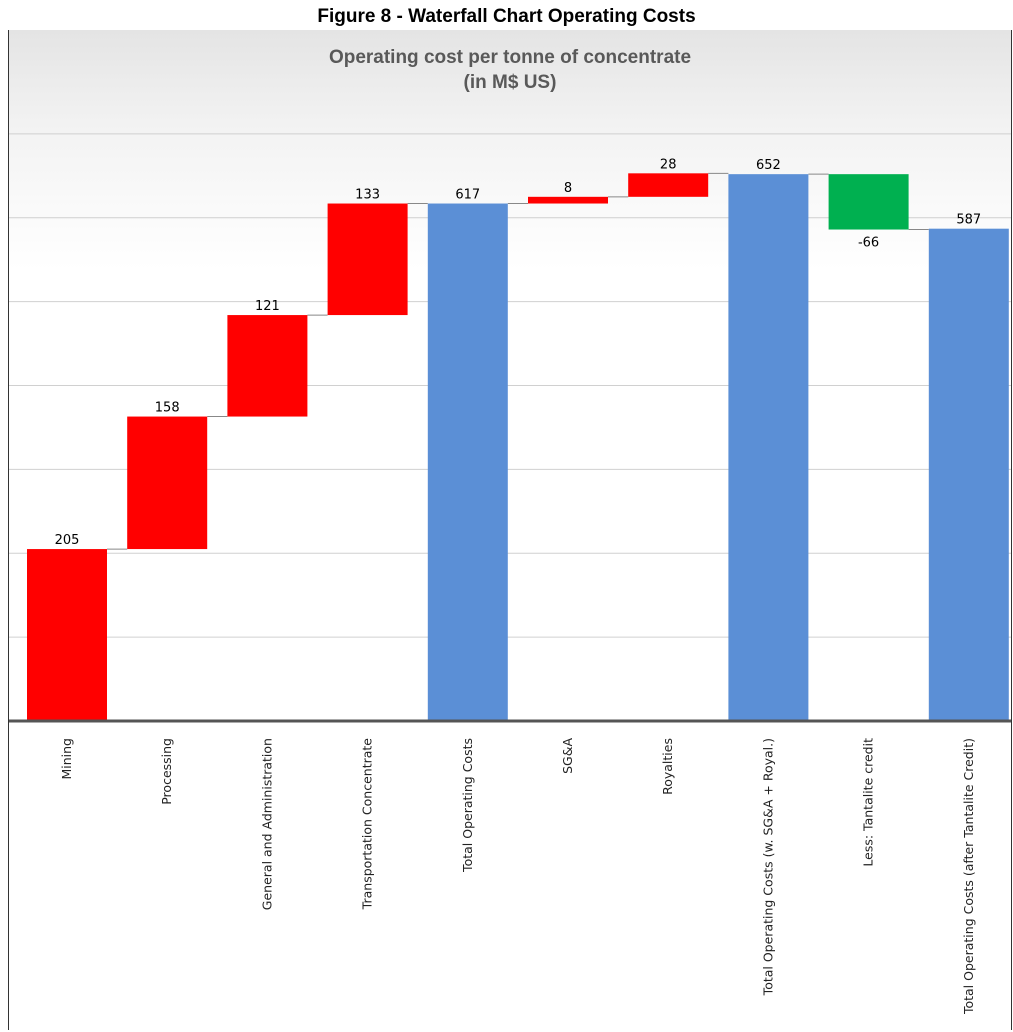 This screenshot has width=1013, height=1032. I want to click on data-label-3: 133, so click(367, 195).